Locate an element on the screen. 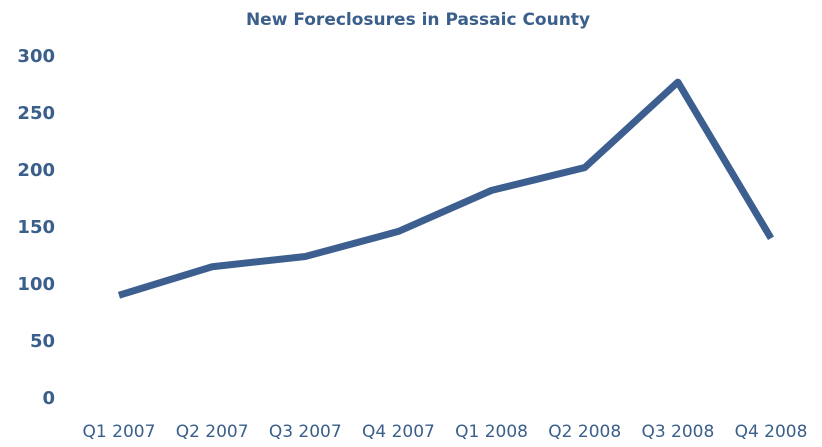 This screenshot has height=447, width=822. x-tick-label: Q3 2007 is located at coordinates (305, 432).